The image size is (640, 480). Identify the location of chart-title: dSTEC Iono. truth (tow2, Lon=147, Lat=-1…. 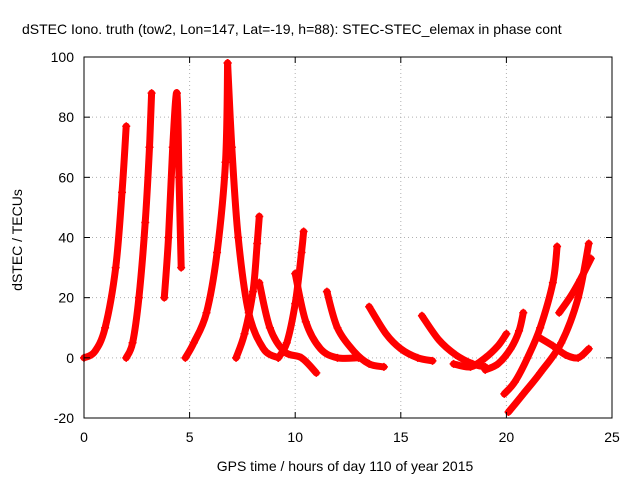
(292, 29).